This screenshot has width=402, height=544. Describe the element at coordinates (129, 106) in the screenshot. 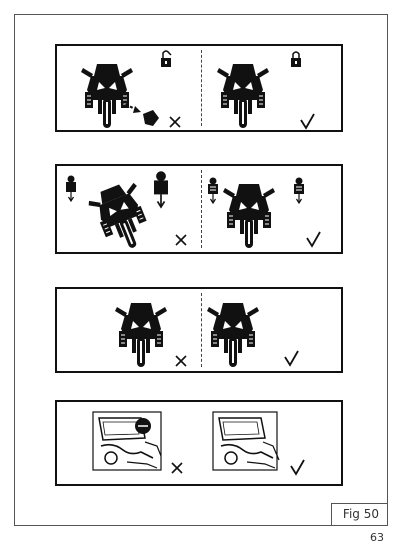

I see `arrow-icon` at that location.